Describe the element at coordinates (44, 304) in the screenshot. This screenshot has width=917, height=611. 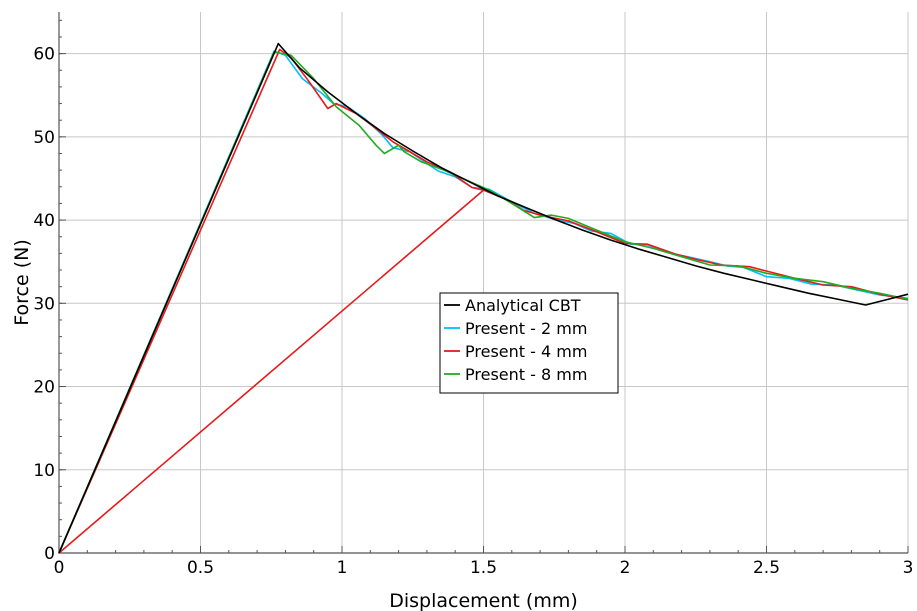
I see `y-tick-label: 30` at that location.